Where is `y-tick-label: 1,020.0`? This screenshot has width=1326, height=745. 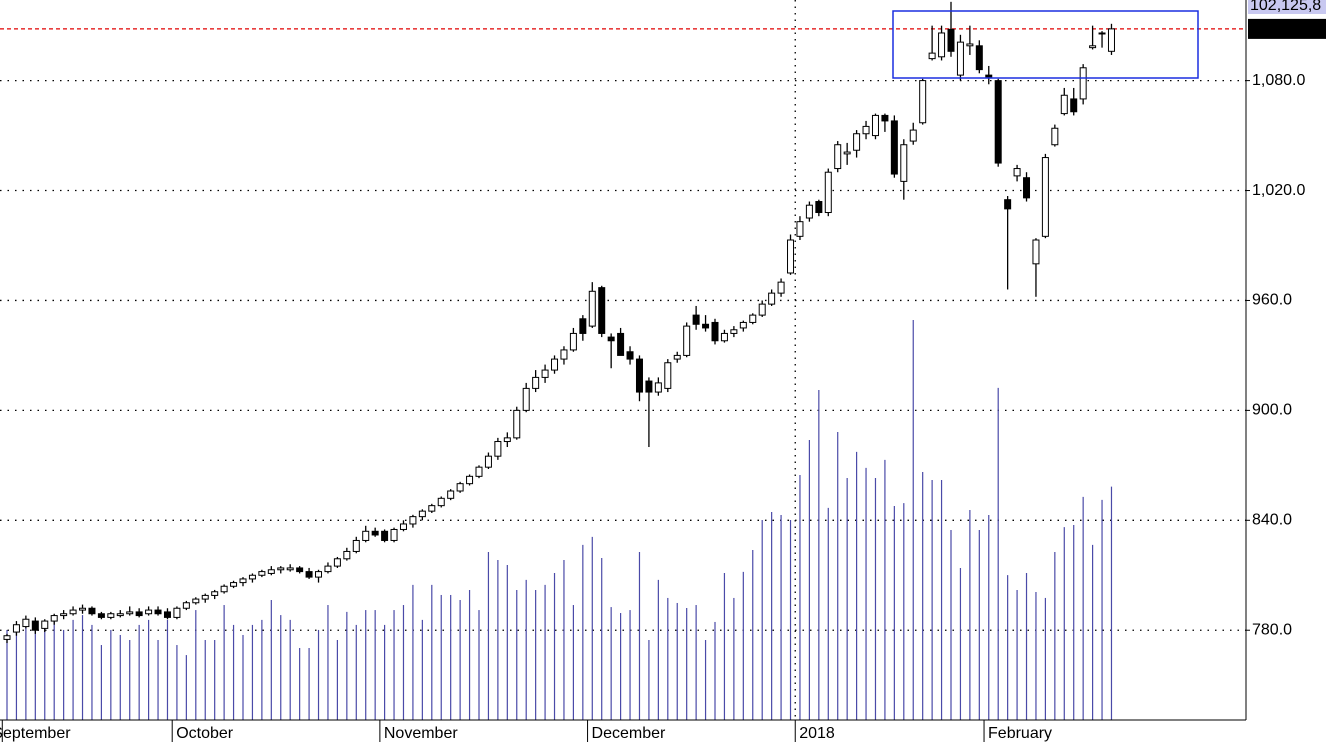 y-tick-label: 1,020.0 is located at coordinates (1278, 190).